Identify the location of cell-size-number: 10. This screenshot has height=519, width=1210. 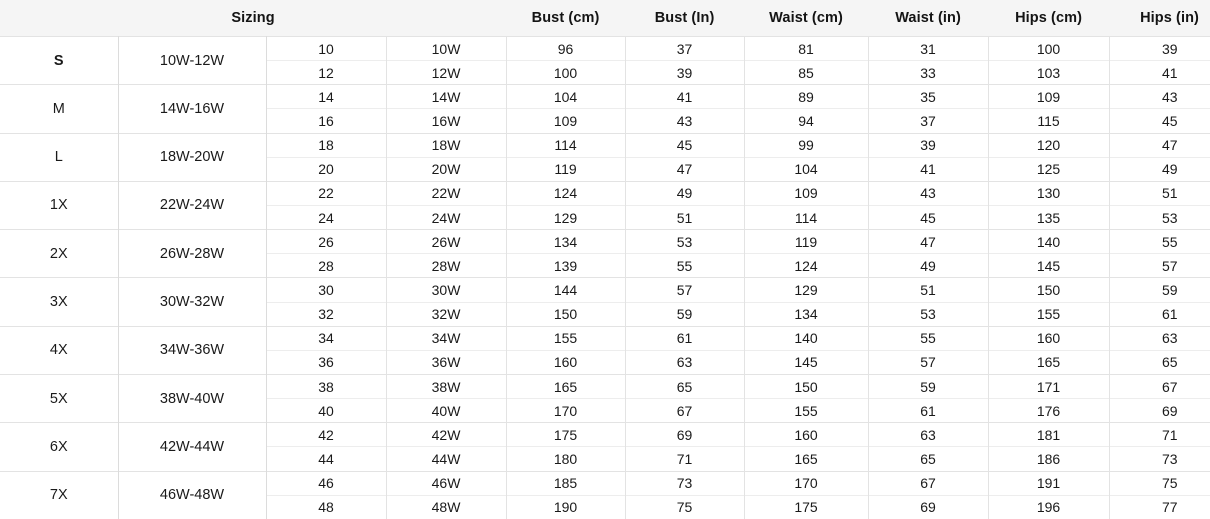
(326, 48).